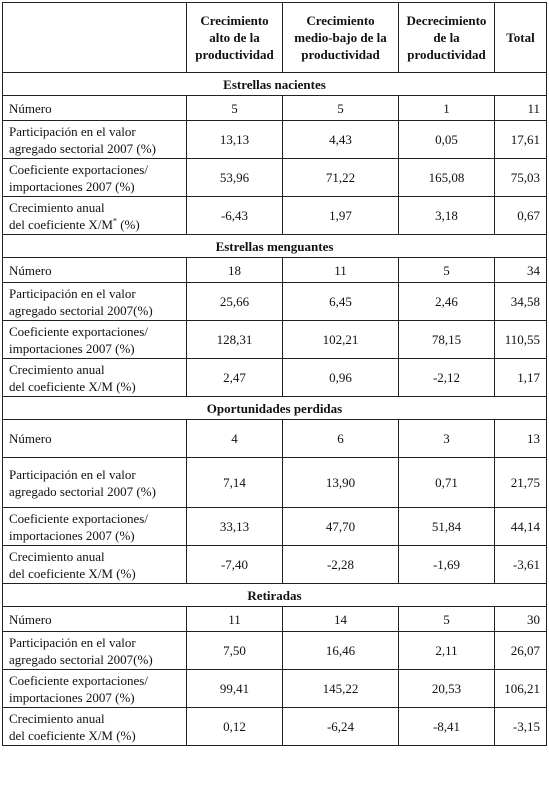  Describe the element at coordinates (61, 224) in the screenshot. I see `row-label-line2: del coeficiente X/M` at that location.